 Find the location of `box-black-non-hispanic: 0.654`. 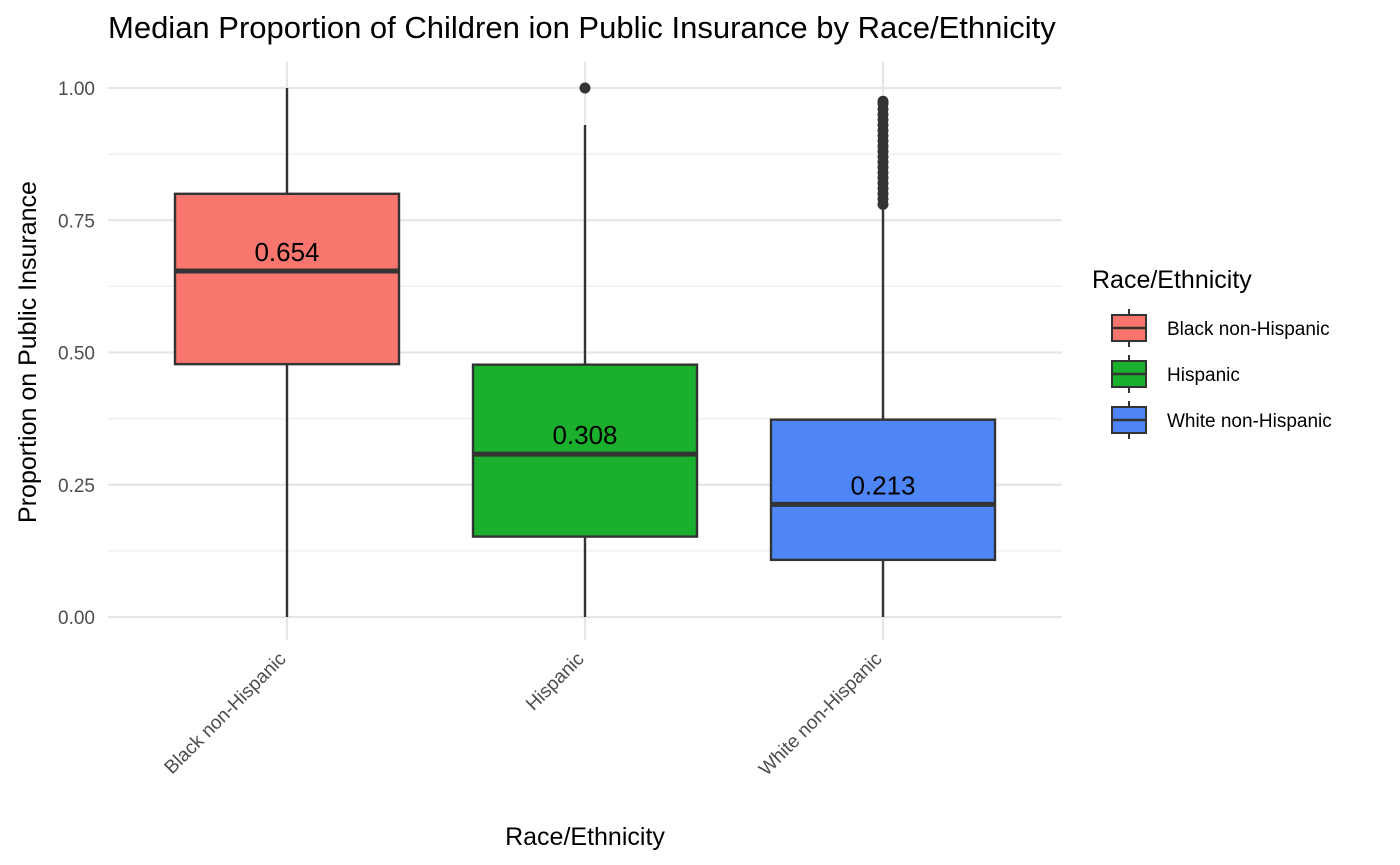

box-black-non-hispanic: 0.654 is located at coordinates (287, 352).